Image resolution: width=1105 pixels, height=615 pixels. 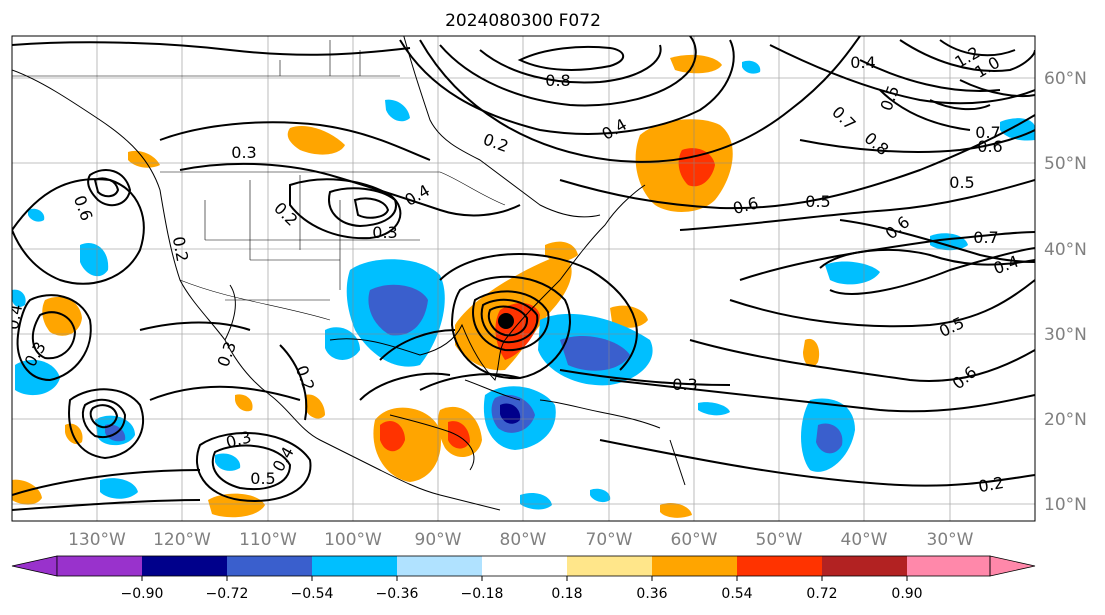 What do you see at coordinates (906, 594) in the screenshot?
I see `colorbar-tick-label: 0.90` at bounding box center [906, 594].